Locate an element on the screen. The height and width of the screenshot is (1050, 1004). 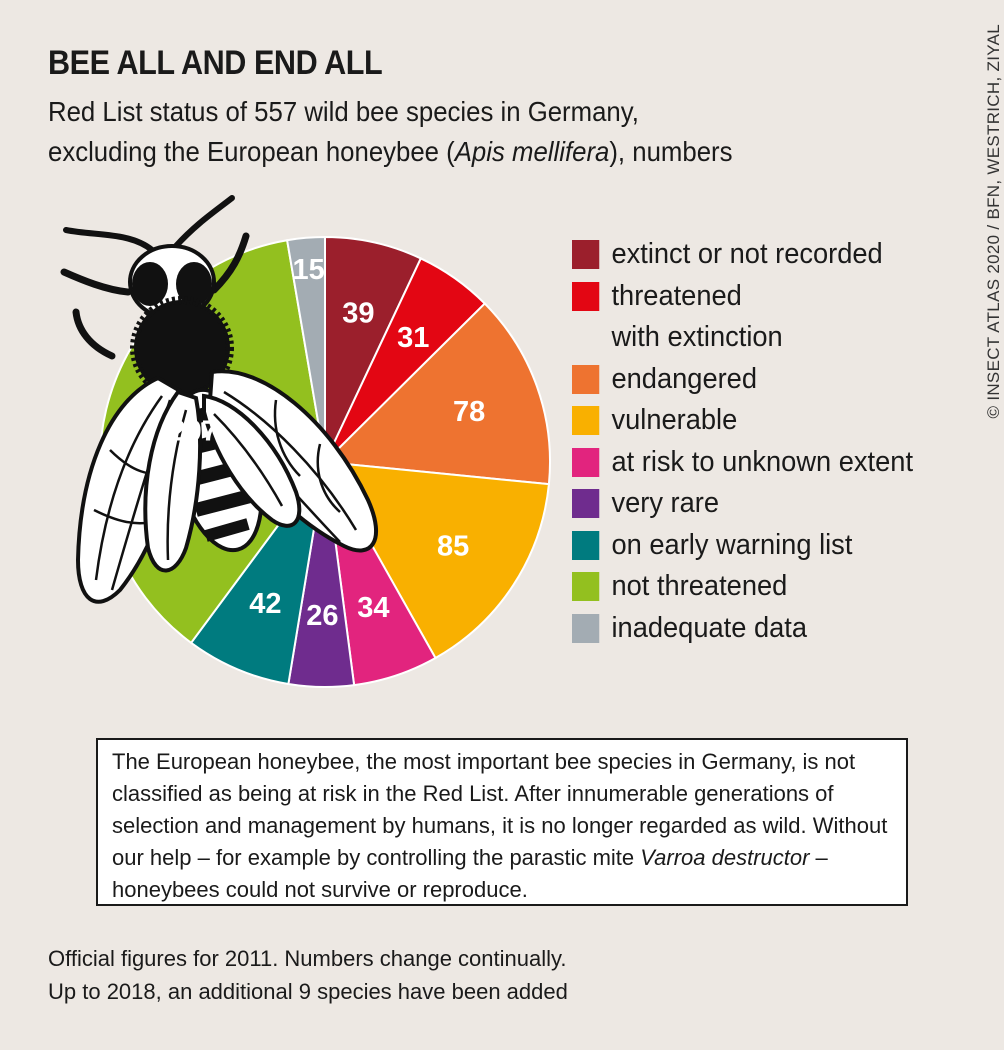
pie-value-label-vulnerable: 85 is located at coordinates (453, 547).